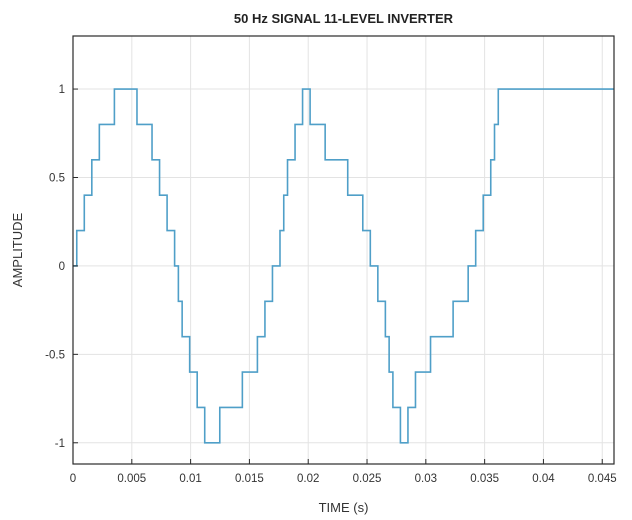  What do you see at coordinates (60, 444) in the screenshot?
I see `y-tick-label: -1` at bounding box center [60, 444].